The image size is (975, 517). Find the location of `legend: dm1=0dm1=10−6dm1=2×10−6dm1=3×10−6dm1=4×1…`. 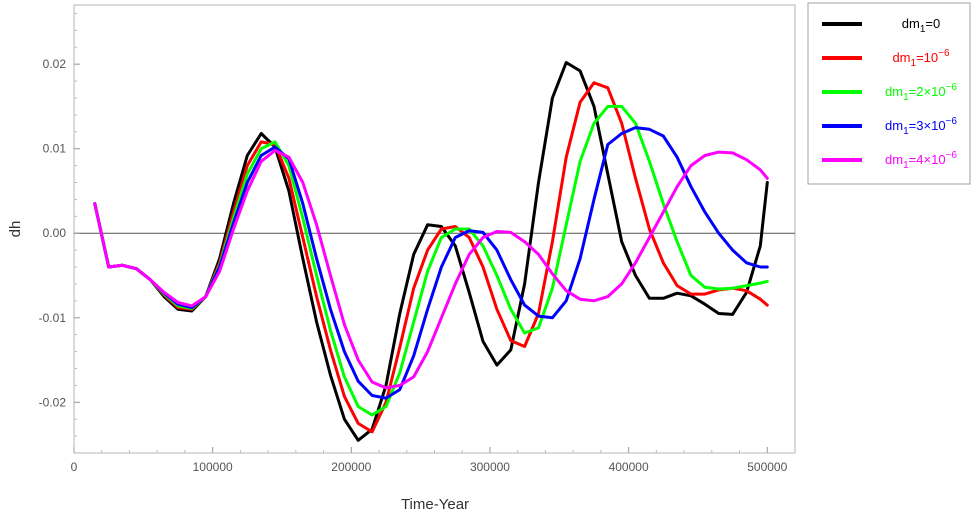

legend: dm1=0dm1=10−6dm1=2×10−6dm1=3×10−6dm1=4×1… is located at coordinates (889, 93).